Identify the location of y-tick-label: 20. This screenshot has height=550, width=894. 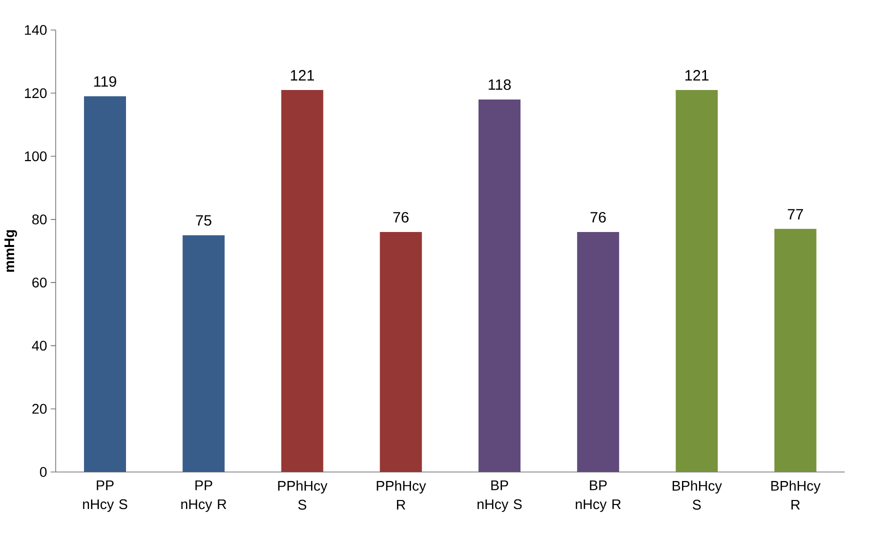
(39, 409).